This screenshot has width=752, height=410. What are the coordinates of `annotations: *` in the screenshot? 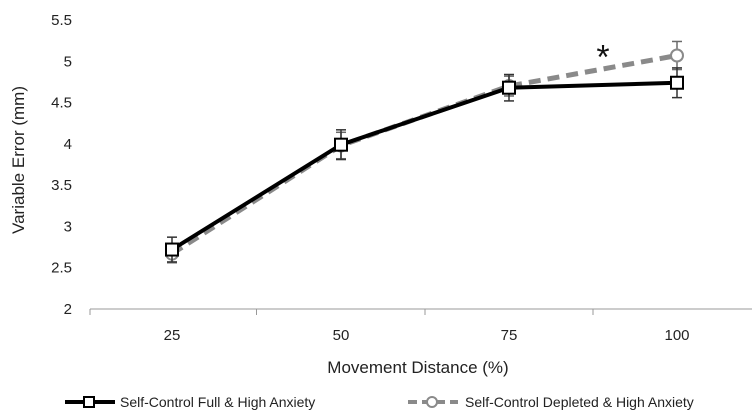 It's located at (602, 57).